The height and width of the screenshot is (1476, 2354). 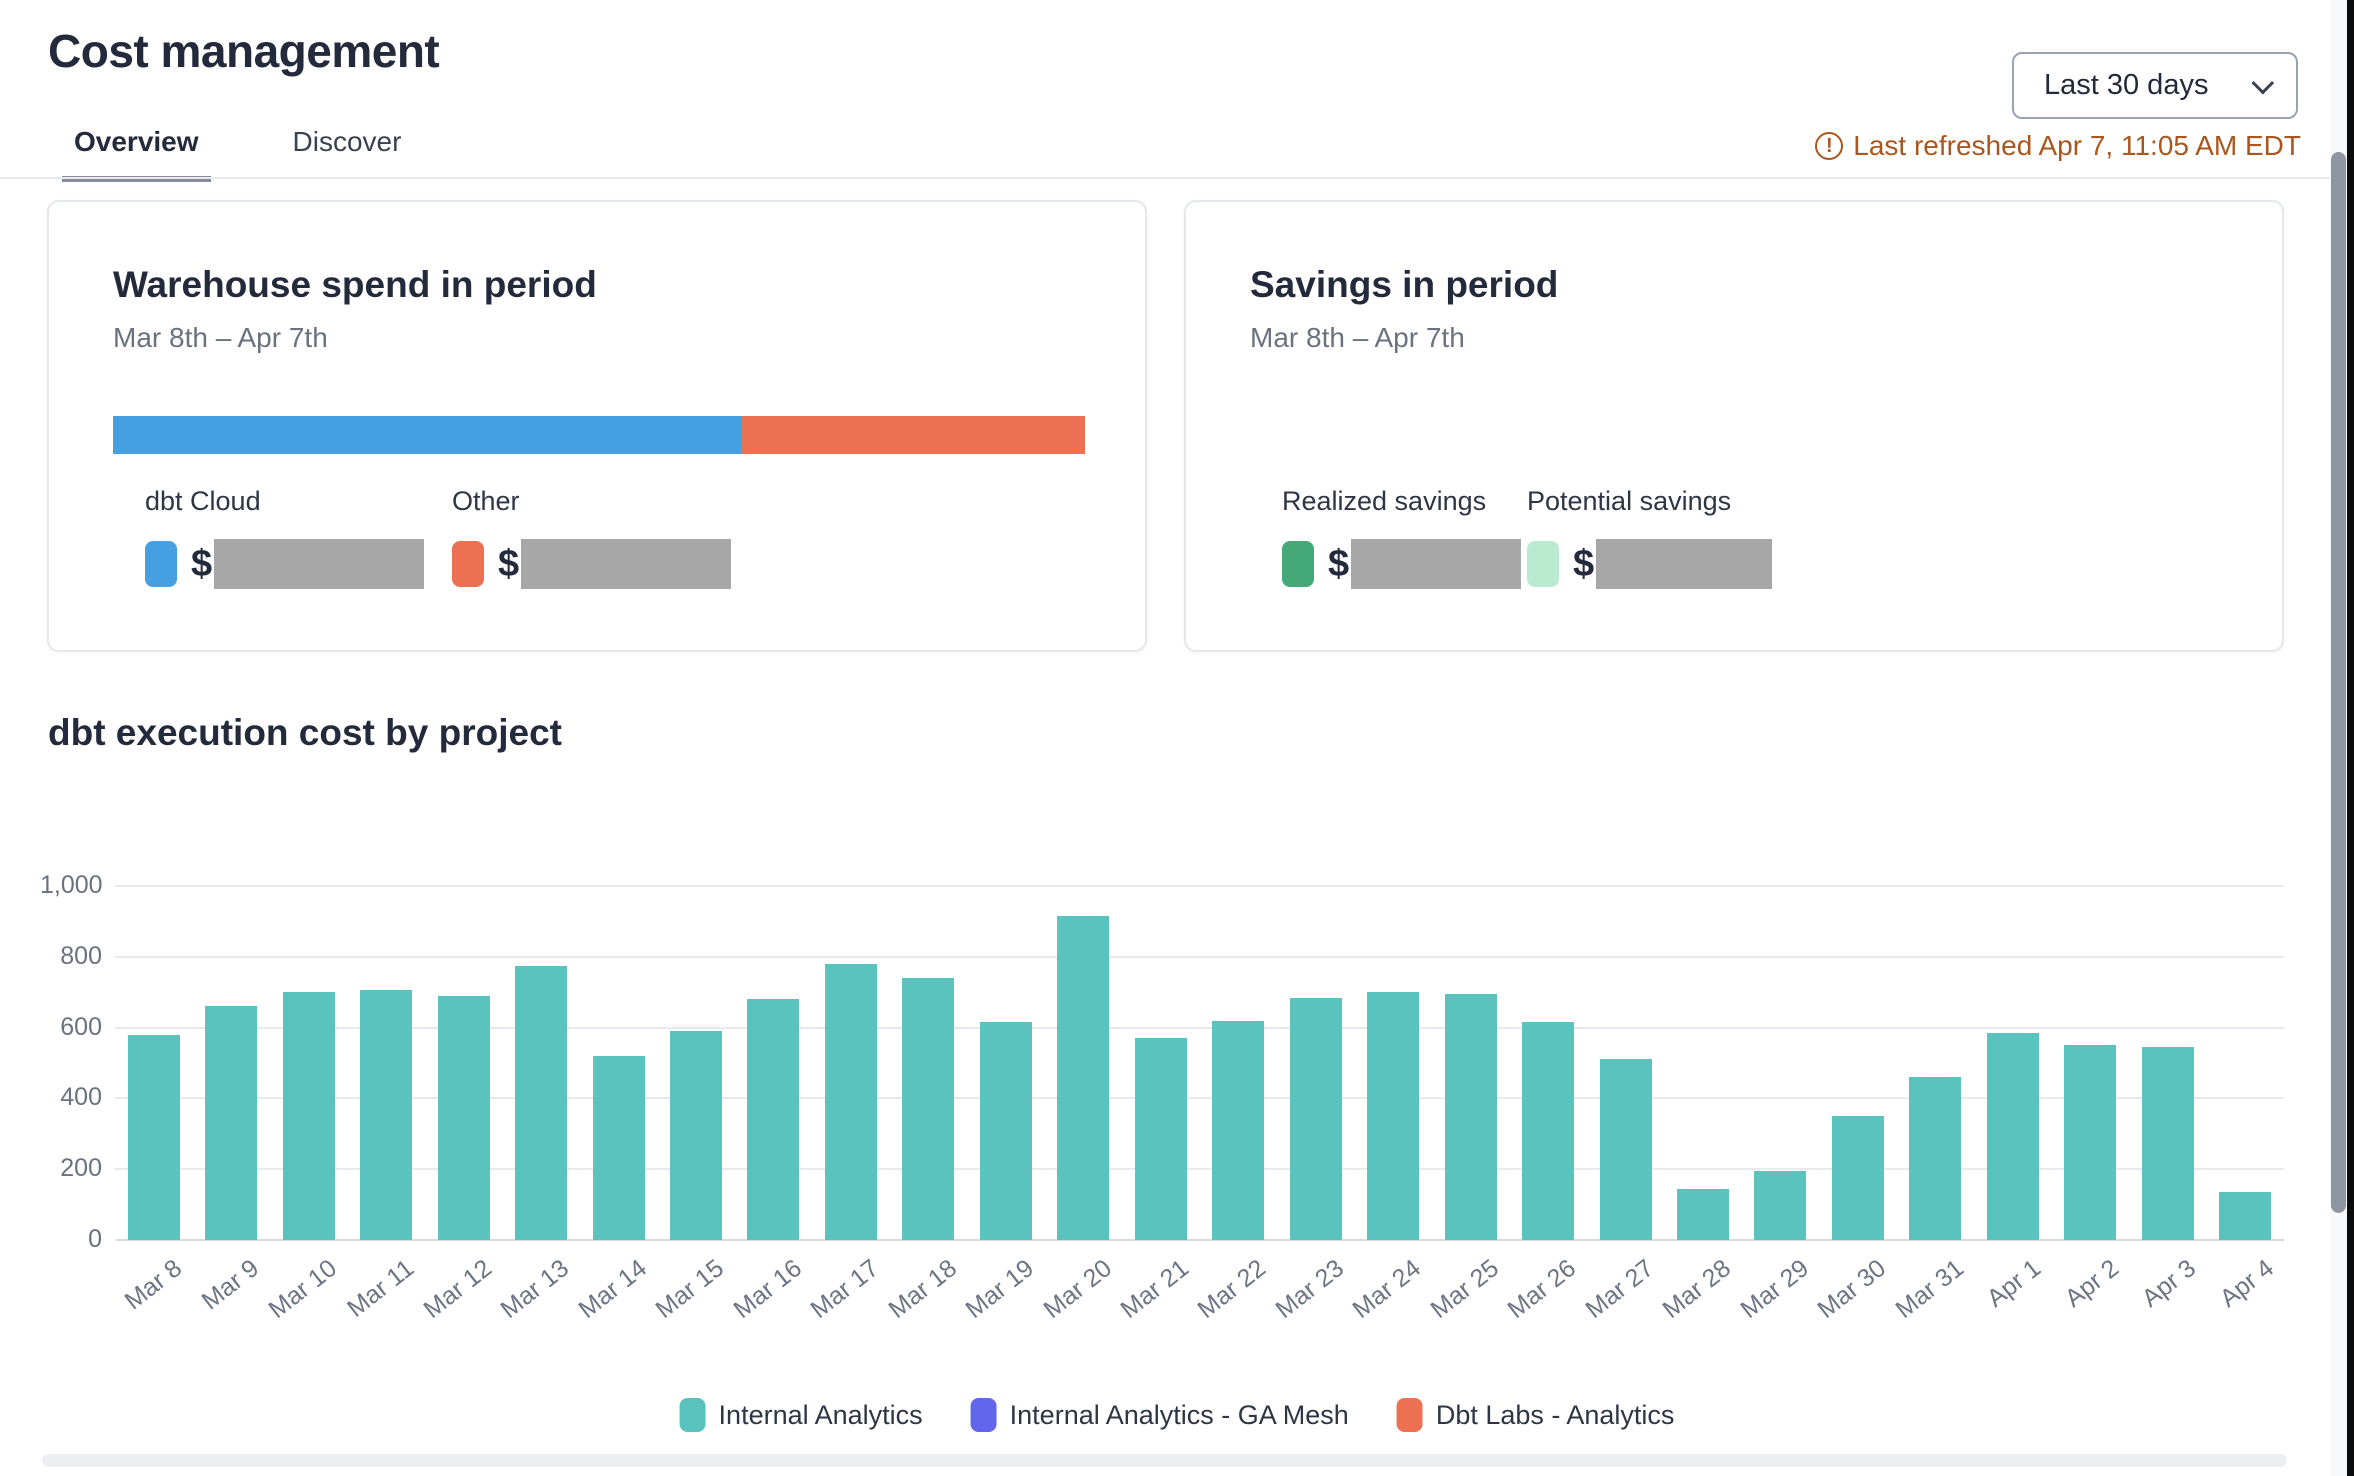 I want to click on y-axis-tick-label: 200, so click(x=81, y=1168).